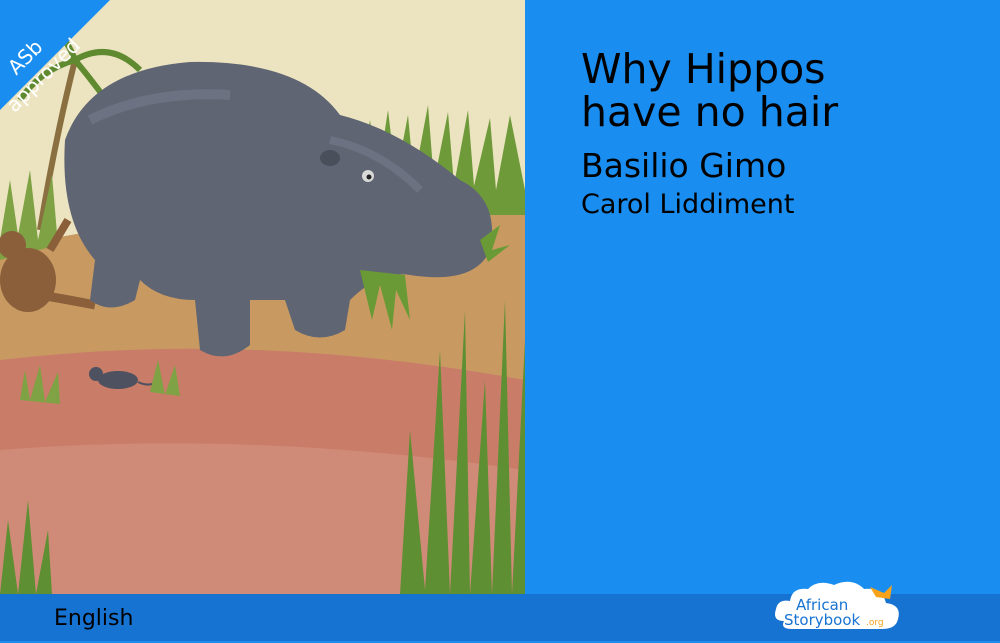  I want to click on logo-line1: African, so click(822, 605).